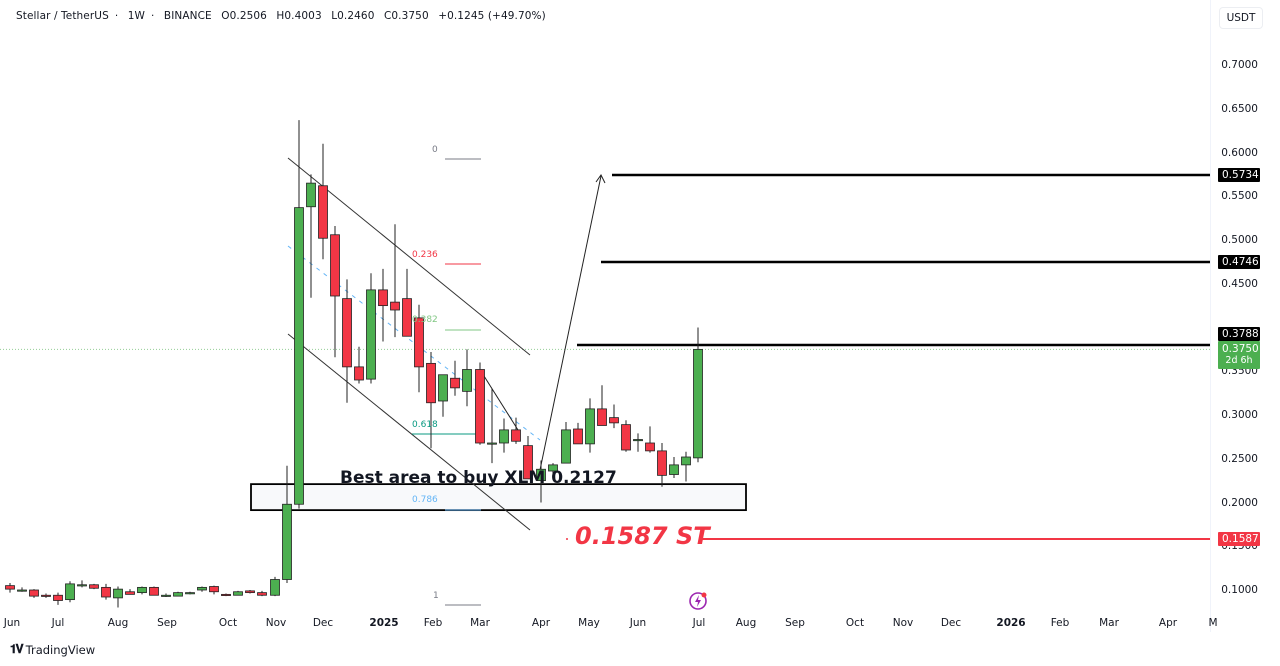 This screenshot has height=666, width=1280. I want to click on tag-last-price: 0.3750 2d 6h, so click(1239, 355).